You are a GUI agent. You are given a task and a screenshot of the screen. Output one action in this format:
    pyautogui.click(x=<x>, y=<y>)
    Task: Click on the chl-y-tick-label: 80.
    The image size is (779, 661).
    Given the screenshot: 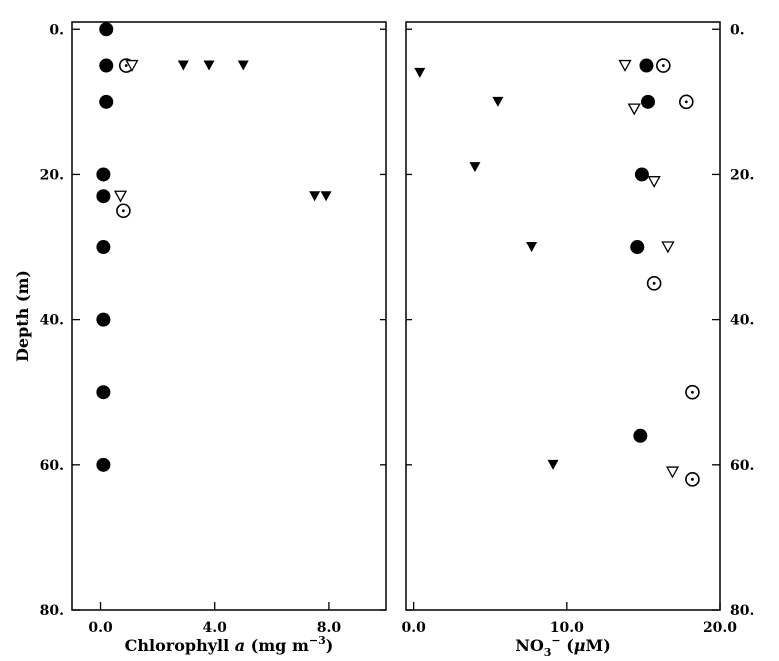 What is the action you would take?
    pyautogui.click(x=52, y=611)
    